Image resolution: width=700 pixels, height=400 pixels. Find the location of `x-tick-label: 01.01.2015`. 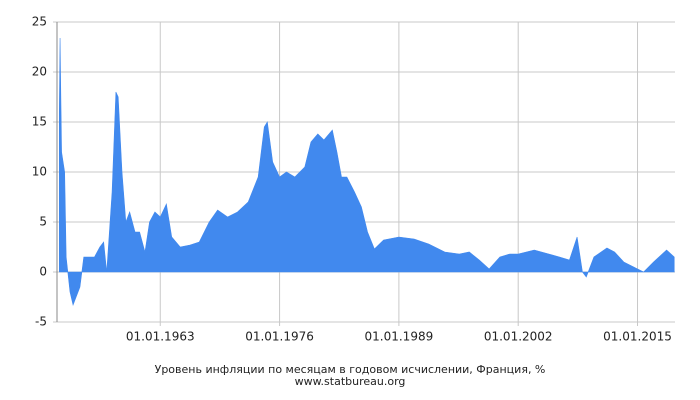

x-tick-label: 01.01.2015 is located at coordinates (637, 337).